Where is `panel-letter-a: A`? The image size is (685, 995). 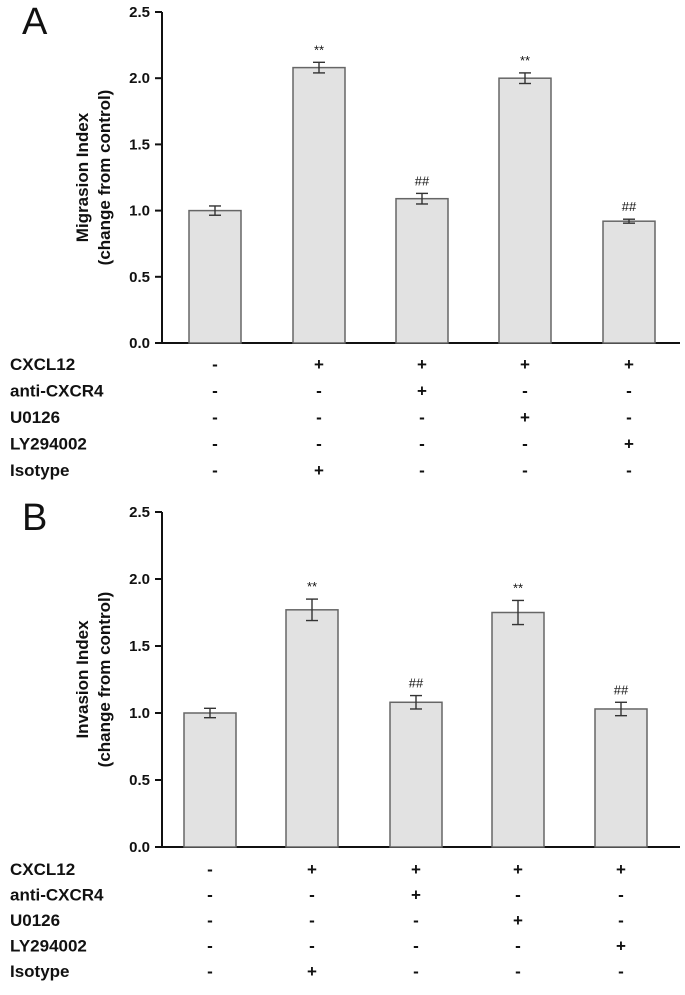 panel-letter-a: A is located at coordinates (35, 22).